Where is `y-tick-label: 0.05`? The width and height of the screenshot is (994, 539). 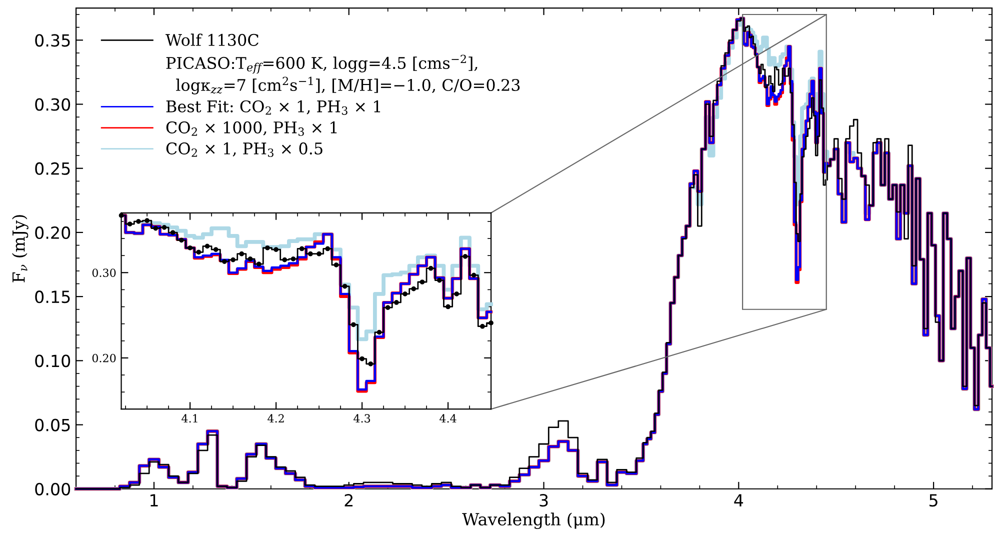 y-tick-label: 0.05 is located at coordinates (52, 425).